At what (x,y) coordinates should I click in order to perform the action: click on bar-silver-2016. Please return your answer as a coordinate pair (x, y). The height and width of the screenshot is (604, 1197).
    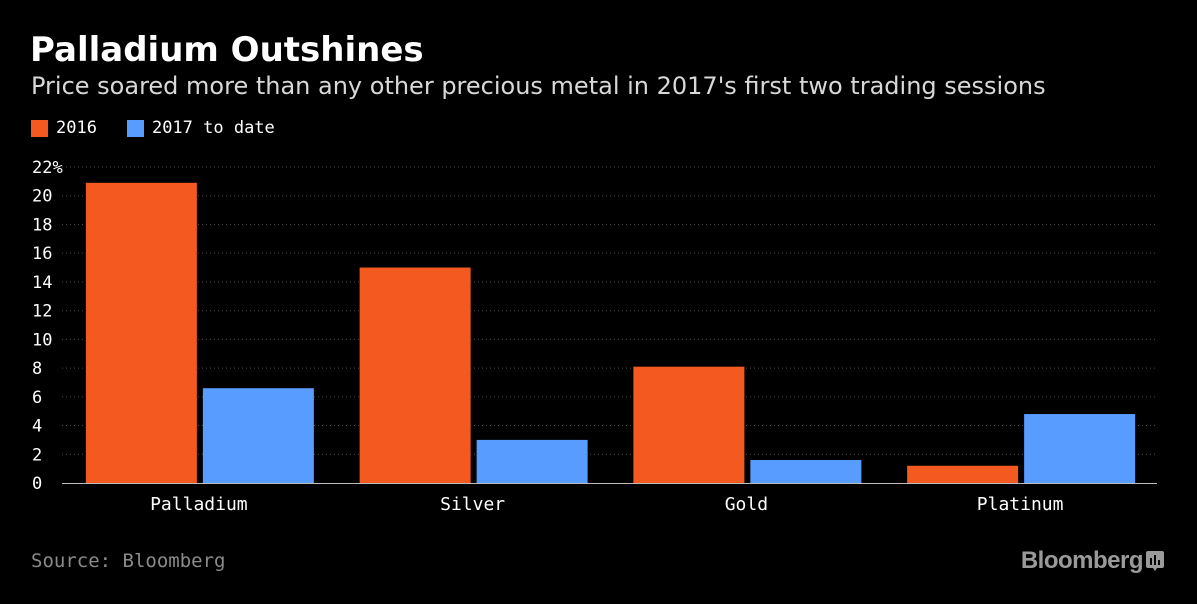
    Looking at the image, I should click on (415, 375).